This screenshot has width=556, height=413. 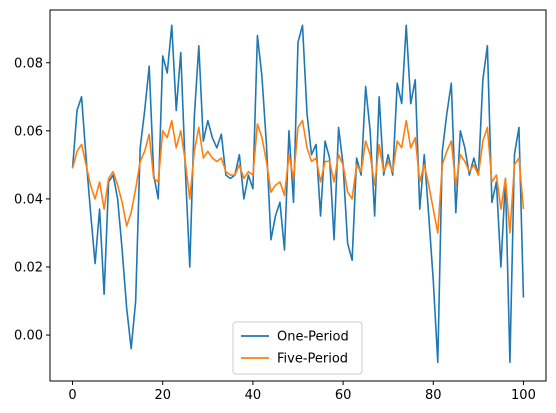 I want to click on legend-entry: Five-Period, so click(x=294, y=359).